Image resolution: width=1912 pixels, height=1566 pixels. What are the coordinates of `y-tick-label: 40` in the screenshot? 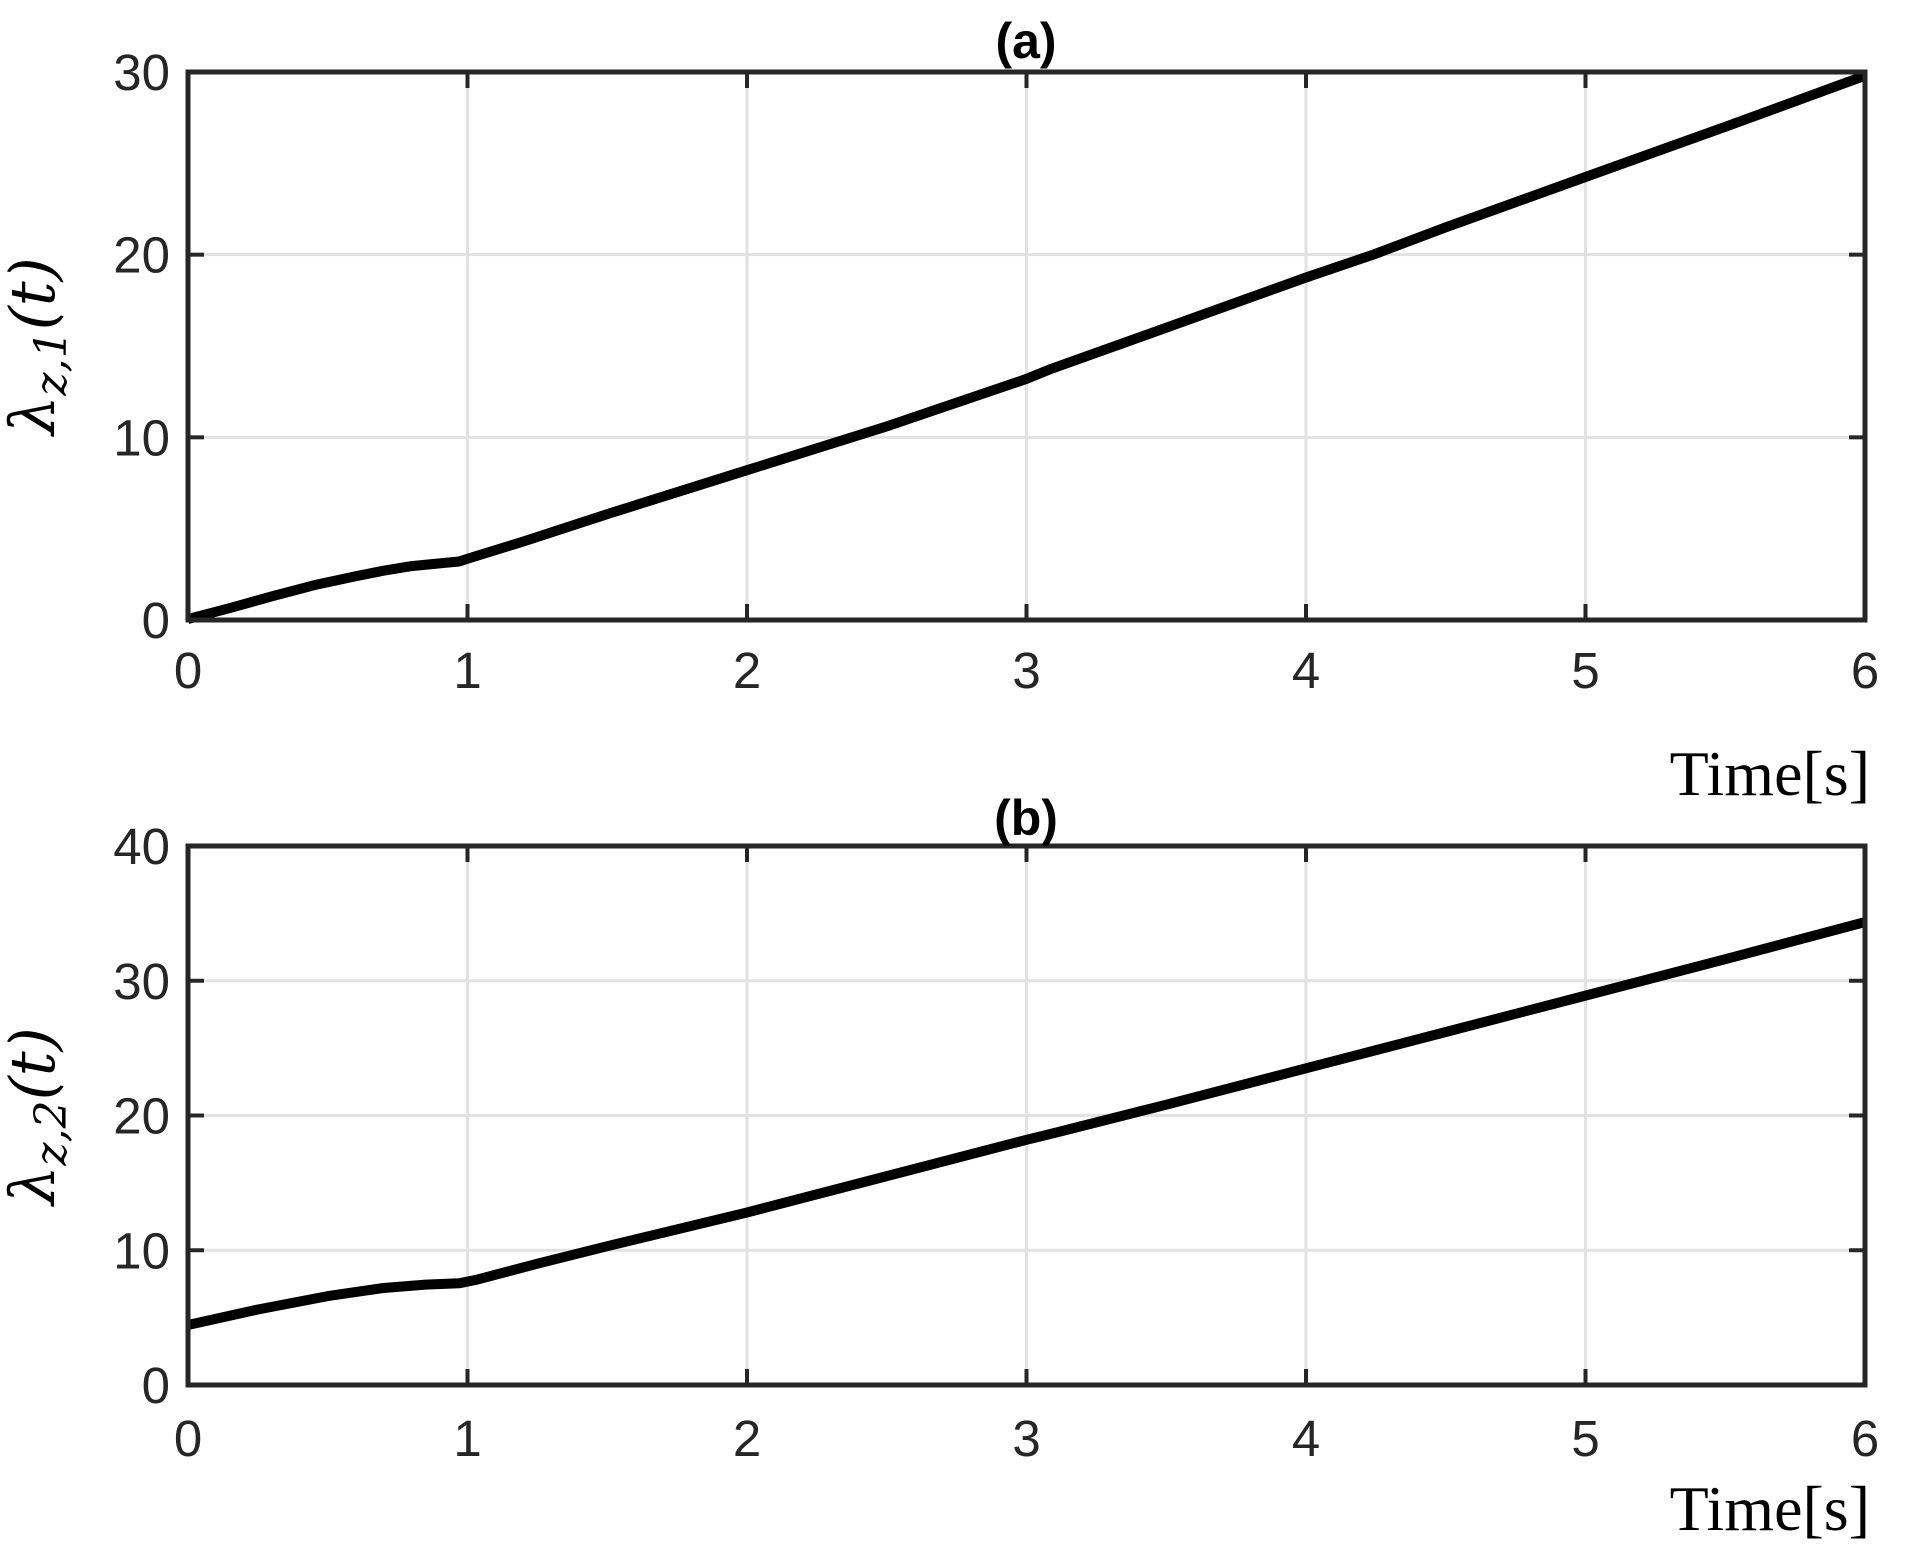 It's located at (141, 846).